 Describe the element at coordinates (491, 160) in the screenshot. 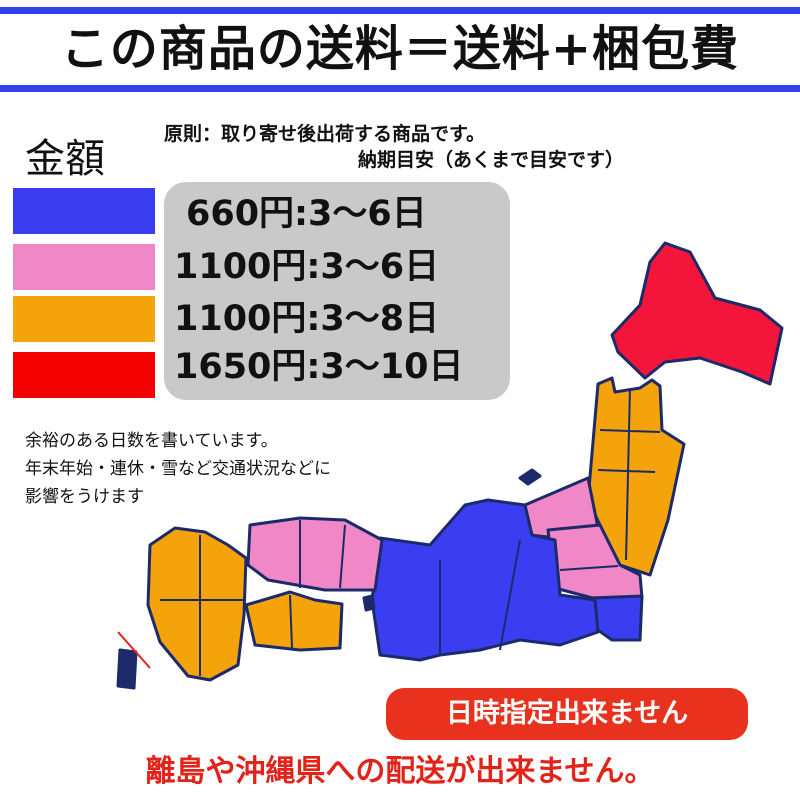

I see `delivery-estimate-label: 納期目安（あくまで目安です）` at that location.